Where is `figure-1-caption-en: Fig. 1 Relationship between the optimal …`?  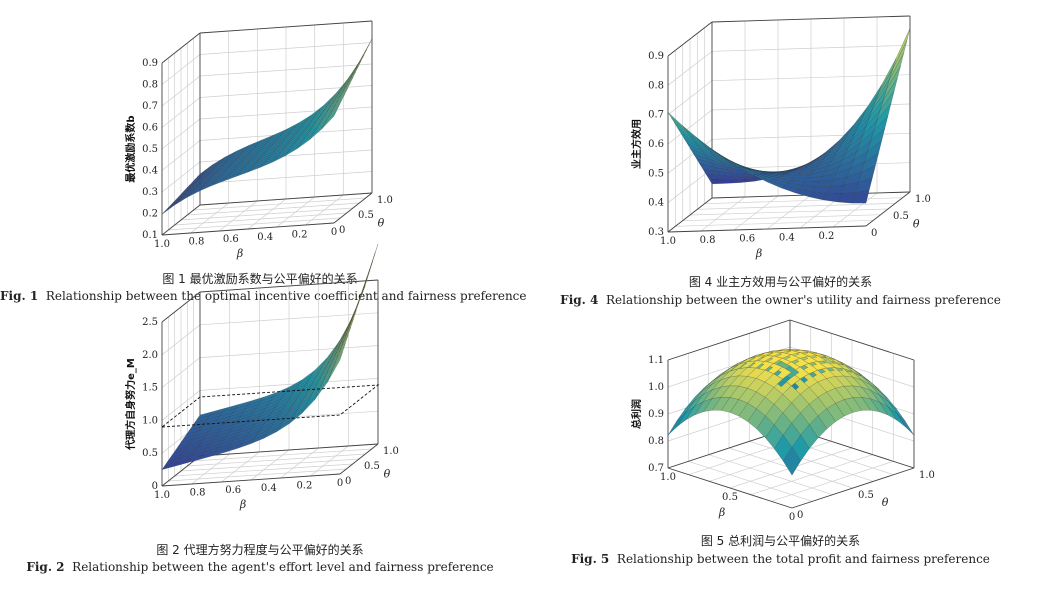
figure-1-caption-en: Fig. 1 Relationship between the optimal … is located at coordinates (263, 296).